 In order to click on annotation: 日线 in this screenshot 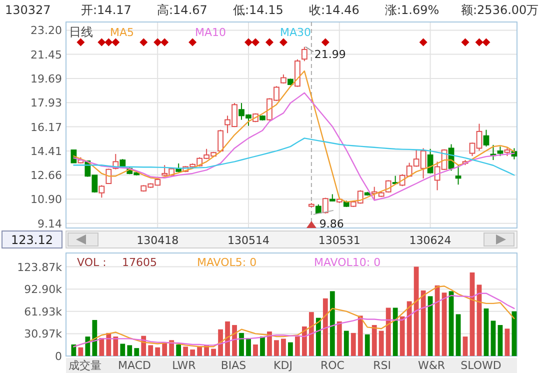, I will do `click(81, 32)`.